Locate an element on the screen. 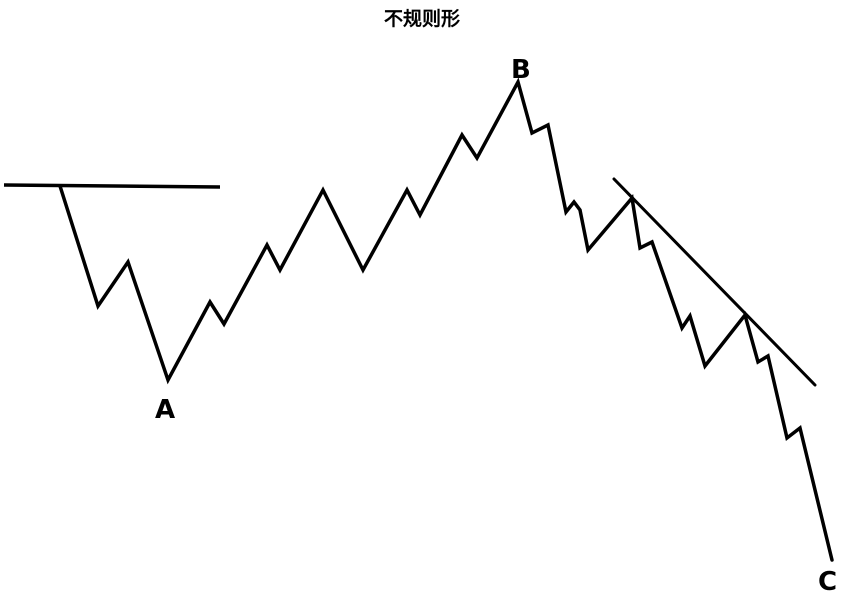 The height and width of the screenshot is (594, 844). descending-trend-line is located at coordinates (714, 282).